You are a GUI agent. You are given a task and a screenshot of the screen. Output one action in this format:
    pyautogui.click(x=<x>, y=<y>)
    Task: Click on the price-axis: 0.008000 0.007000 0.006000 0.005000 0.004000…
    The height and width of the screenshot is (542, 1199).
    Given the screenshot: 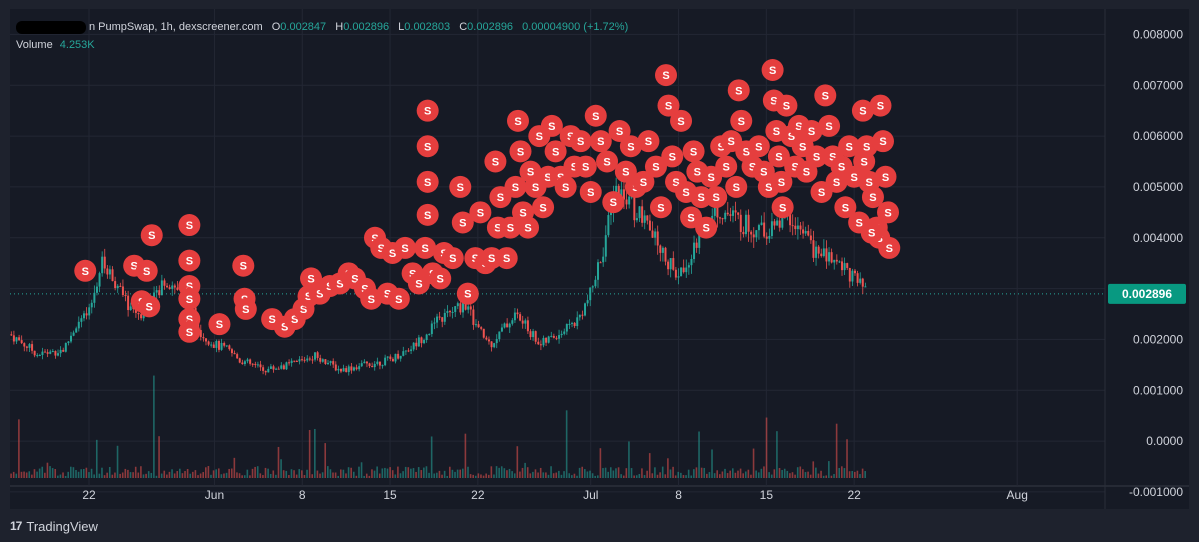 What is the action you would take?
    pyautogui.click(x=1156, y=263)
    